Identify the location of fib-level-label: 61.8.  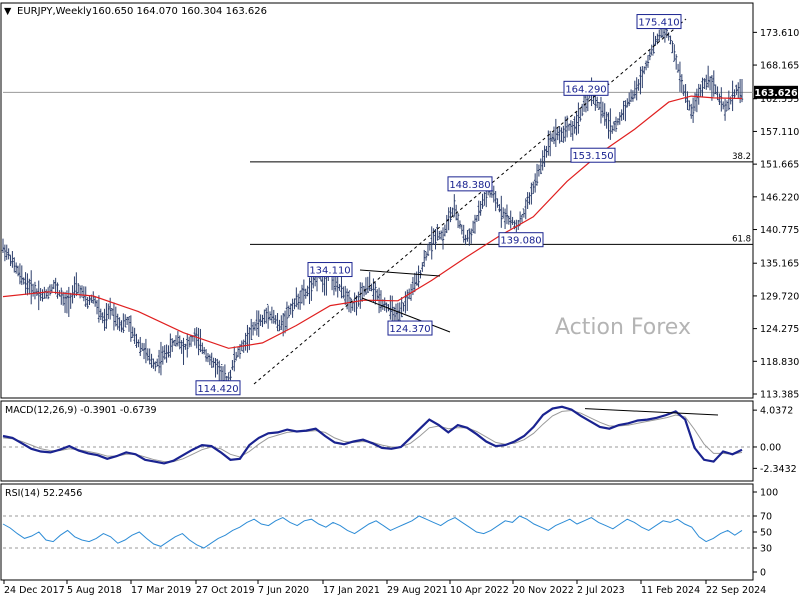
(741, 239).